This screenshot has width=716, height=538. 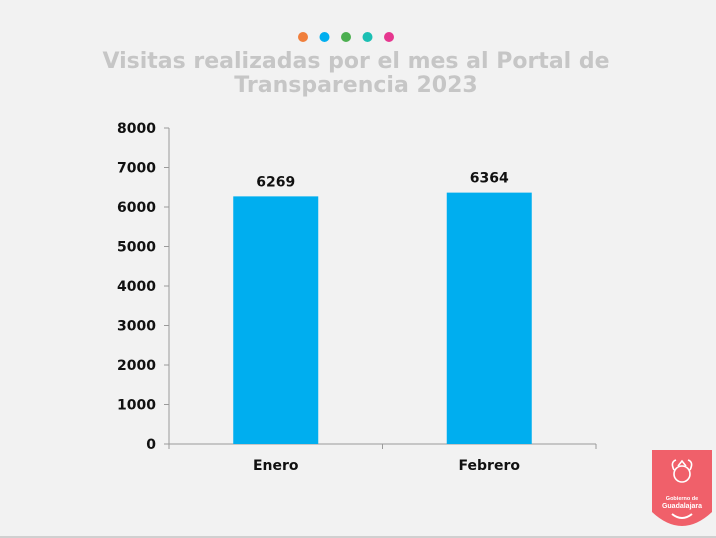 What do you see at coordinates (489, 318) in the screenshot?
I see `bar-febrero` at bounding box center [489, 318].